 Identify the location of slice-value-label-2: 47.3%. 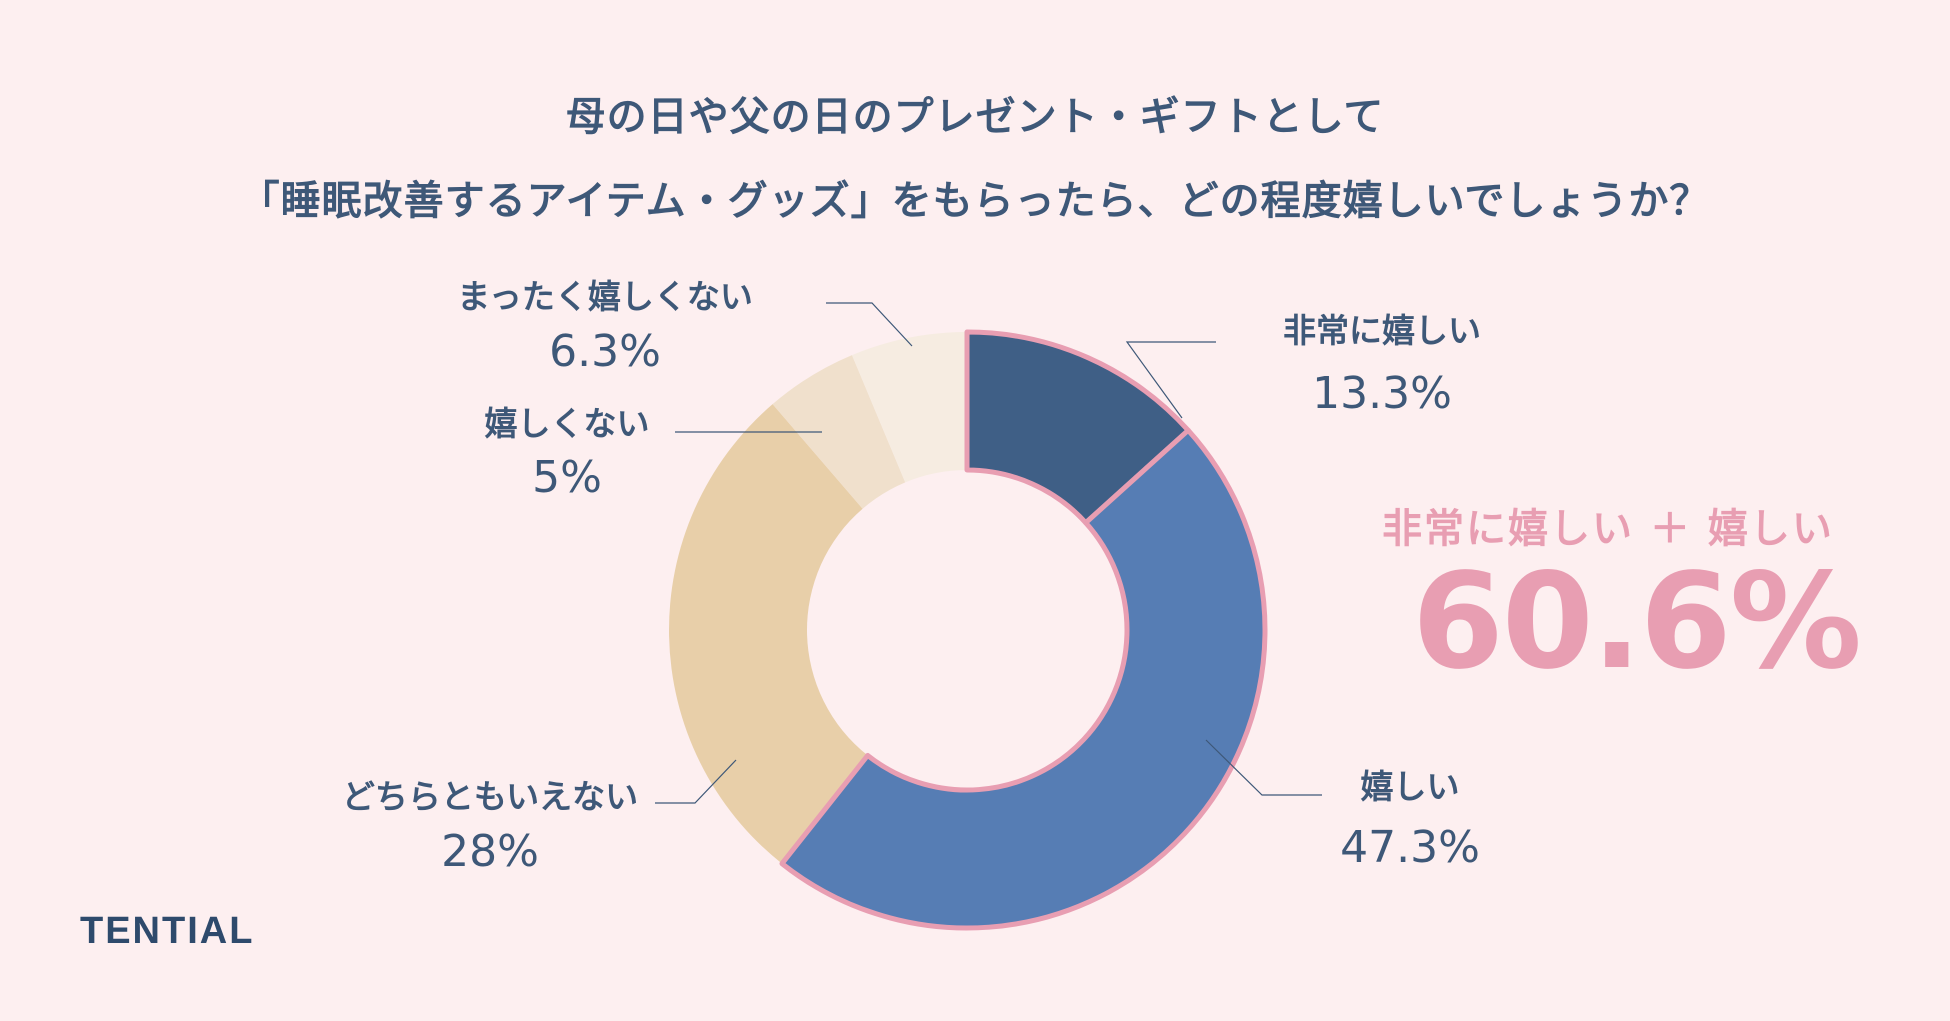
(1410, 847).